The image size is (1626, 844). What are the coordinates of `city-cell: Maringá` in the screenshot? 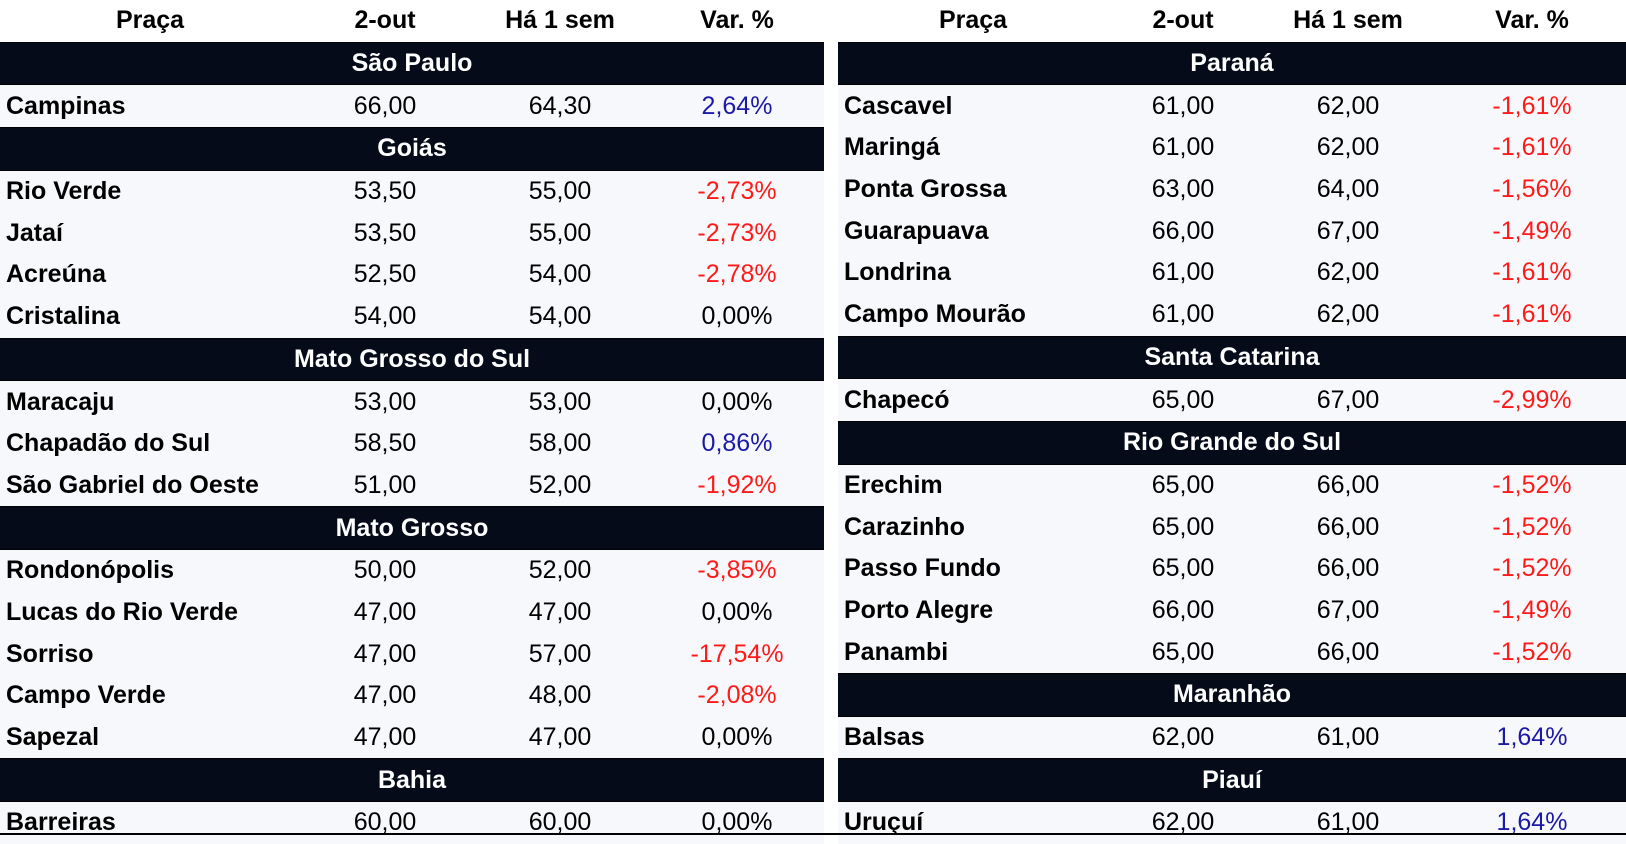 It's located at (973, 148).